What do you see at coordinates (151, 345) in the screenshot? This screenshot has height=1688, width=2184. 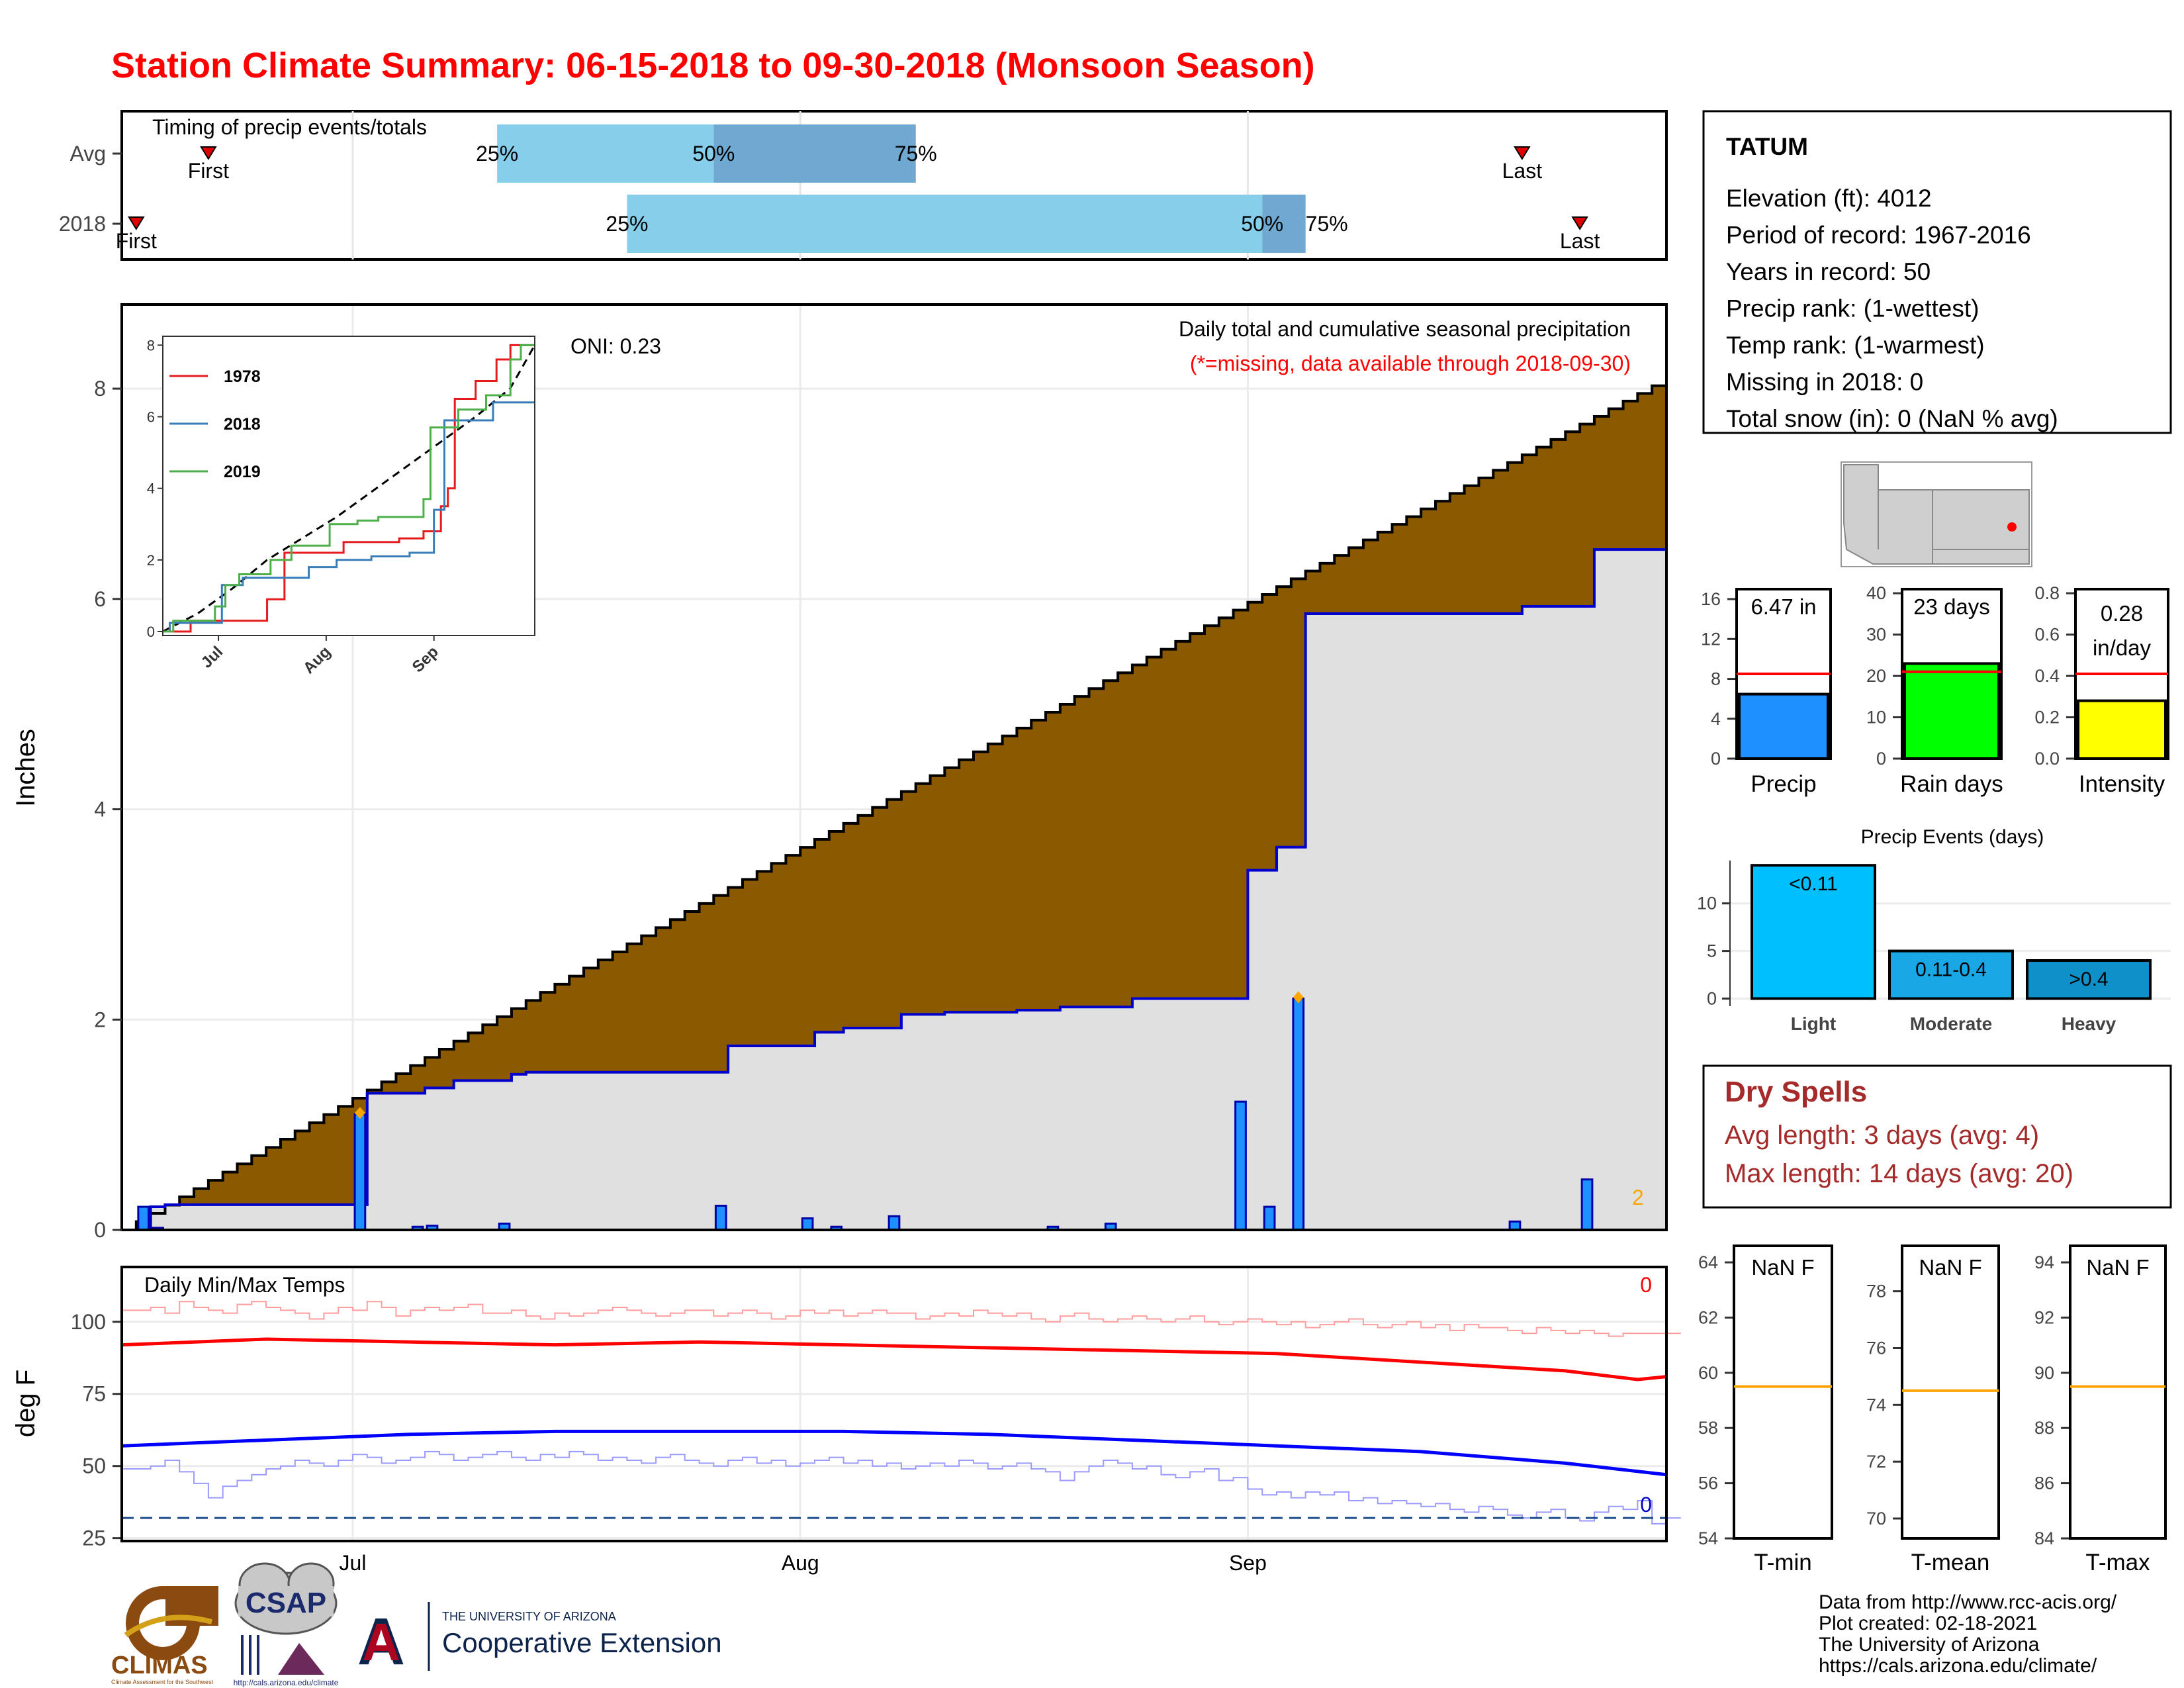 I see `inset-y-tick-label: 8` at bounding box center [151, 345].